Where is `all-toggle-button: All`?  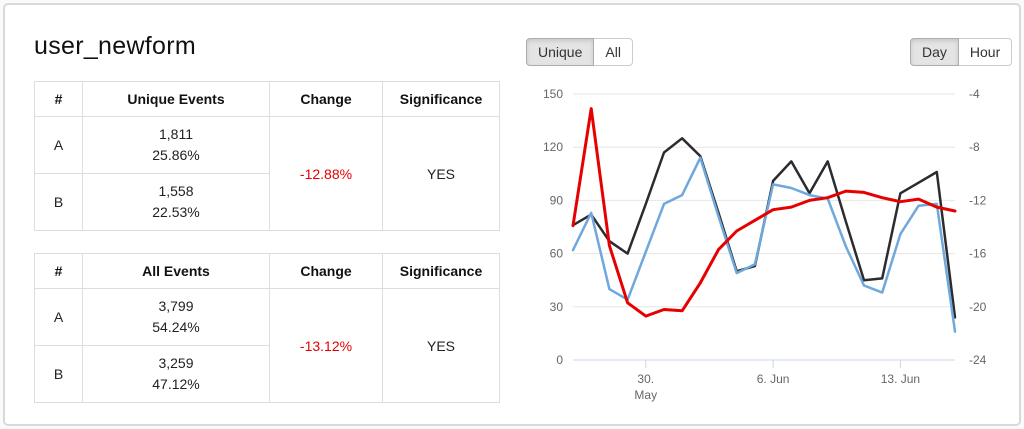
all-toggle-button: All is located at coordinates (613, 52).